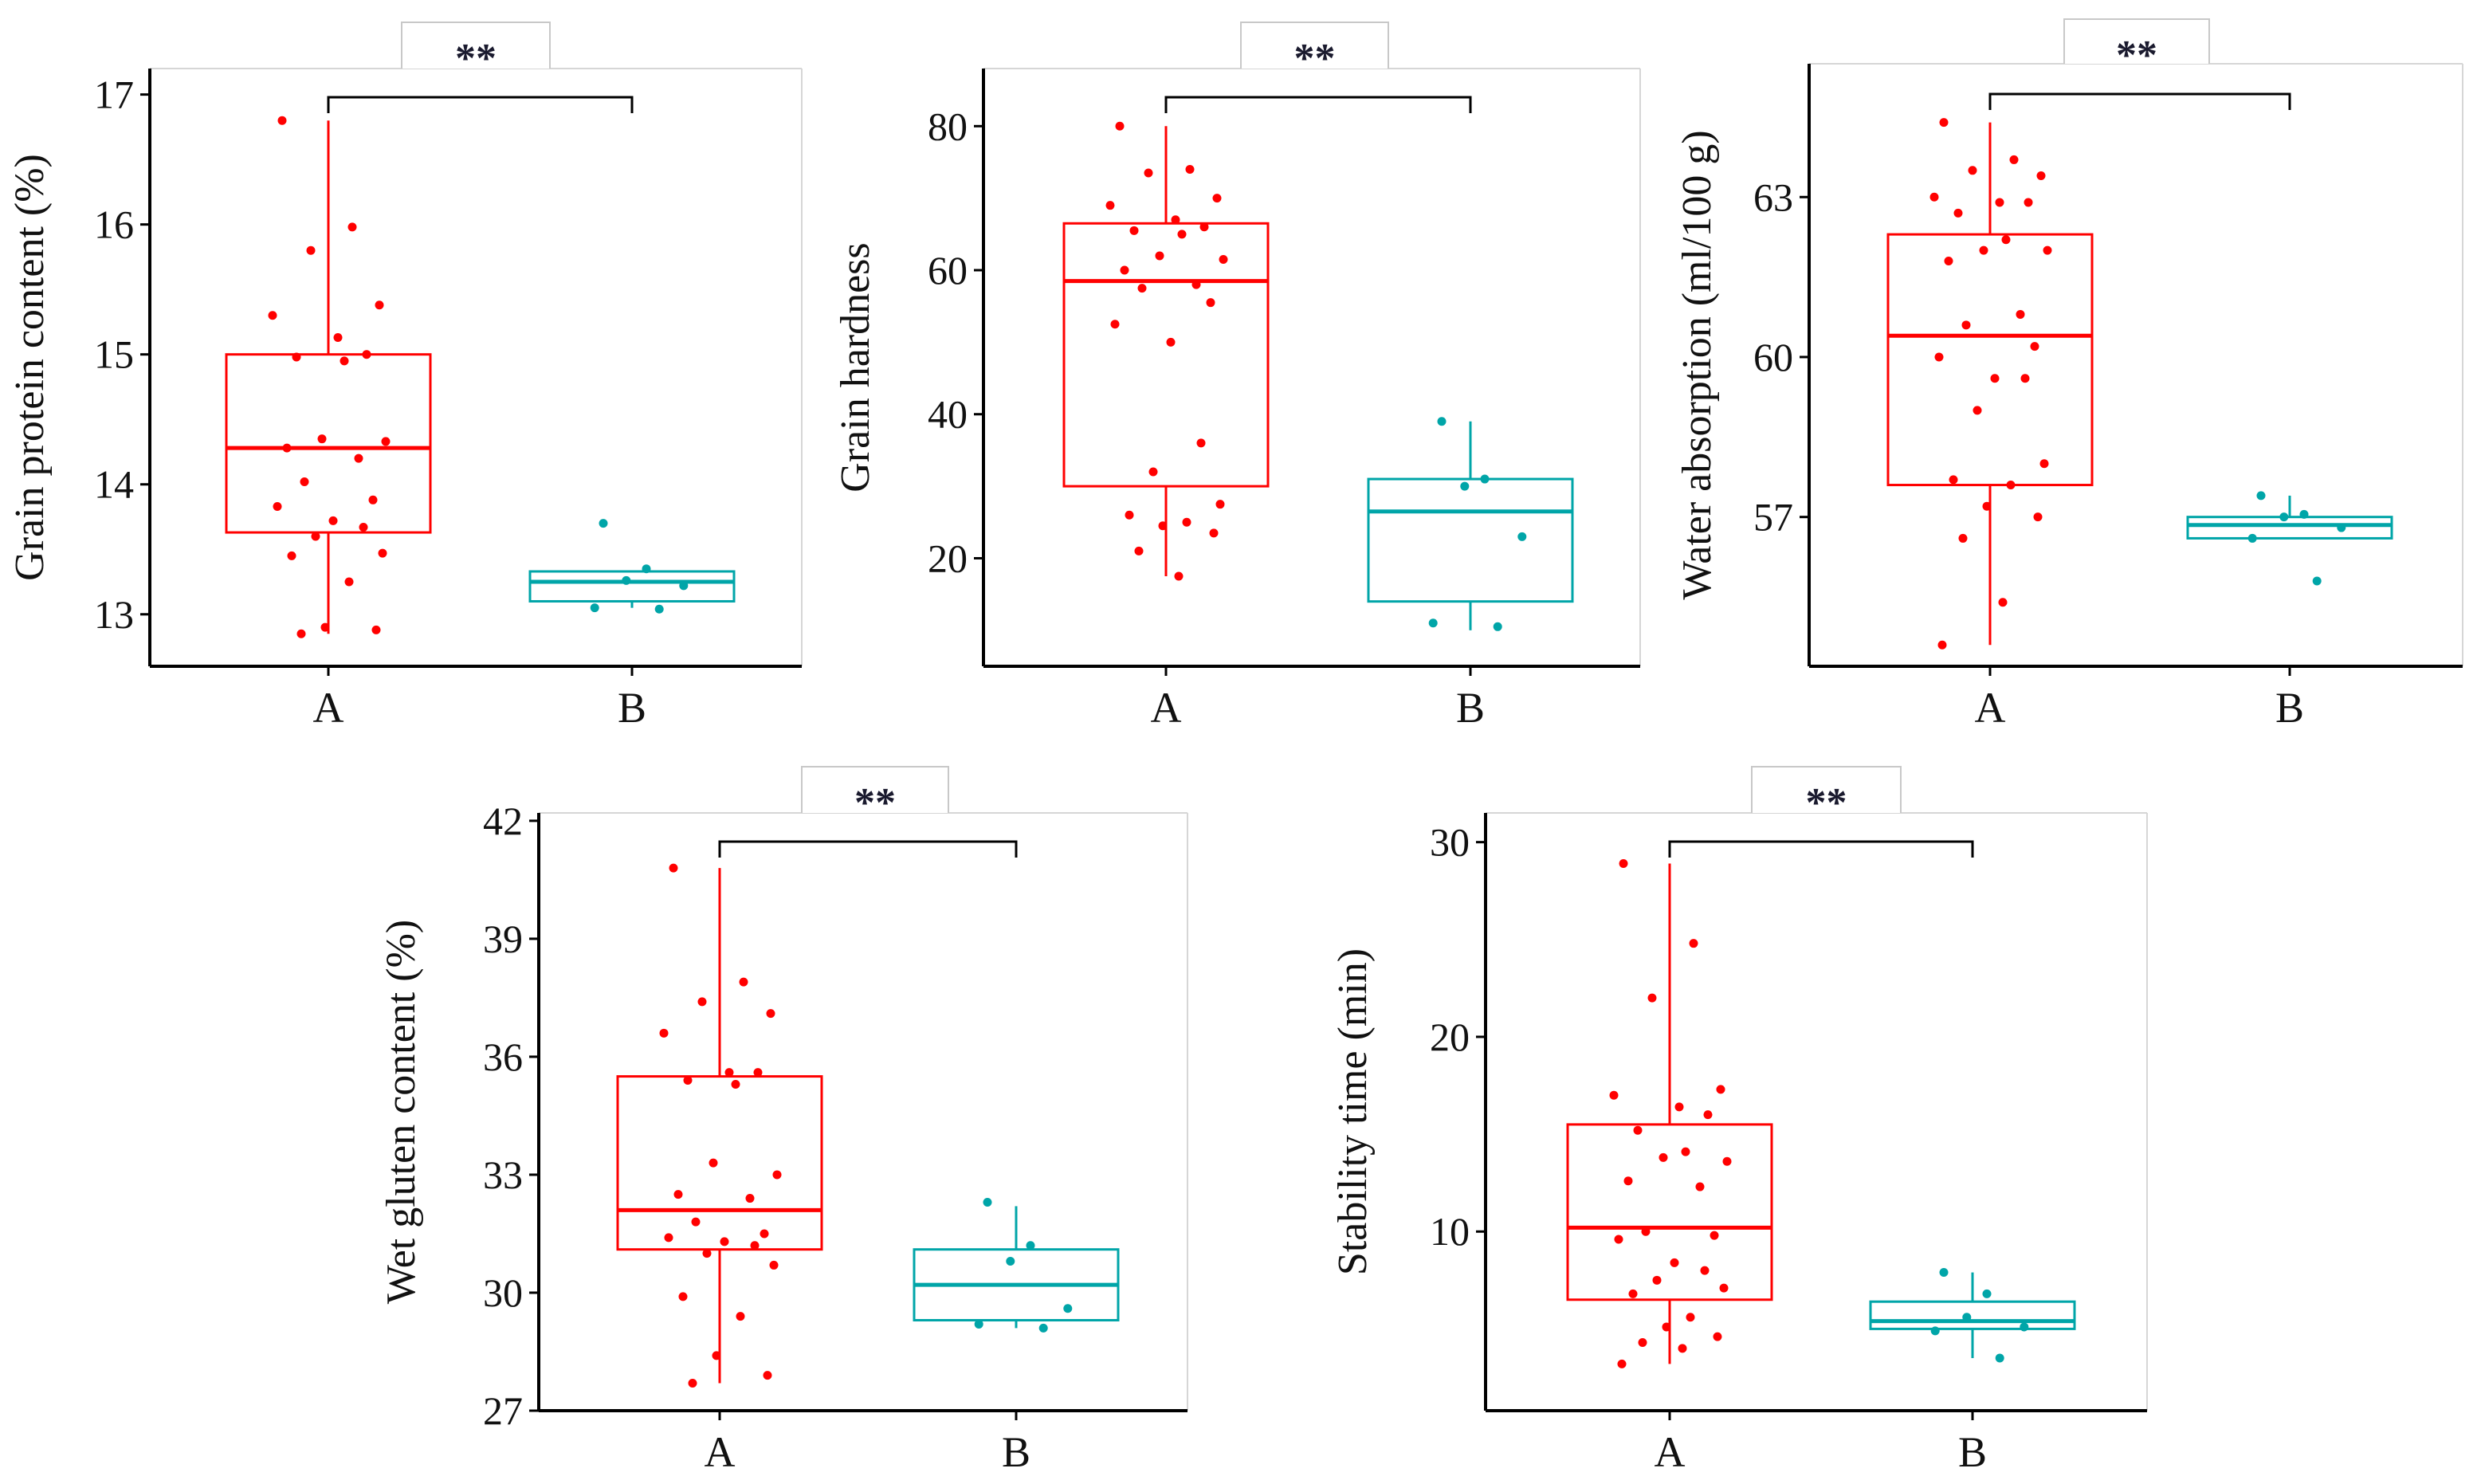 The image size is (2477, 1484). I want to click on y-axis-label: Grain hardness, so click(855, 367).